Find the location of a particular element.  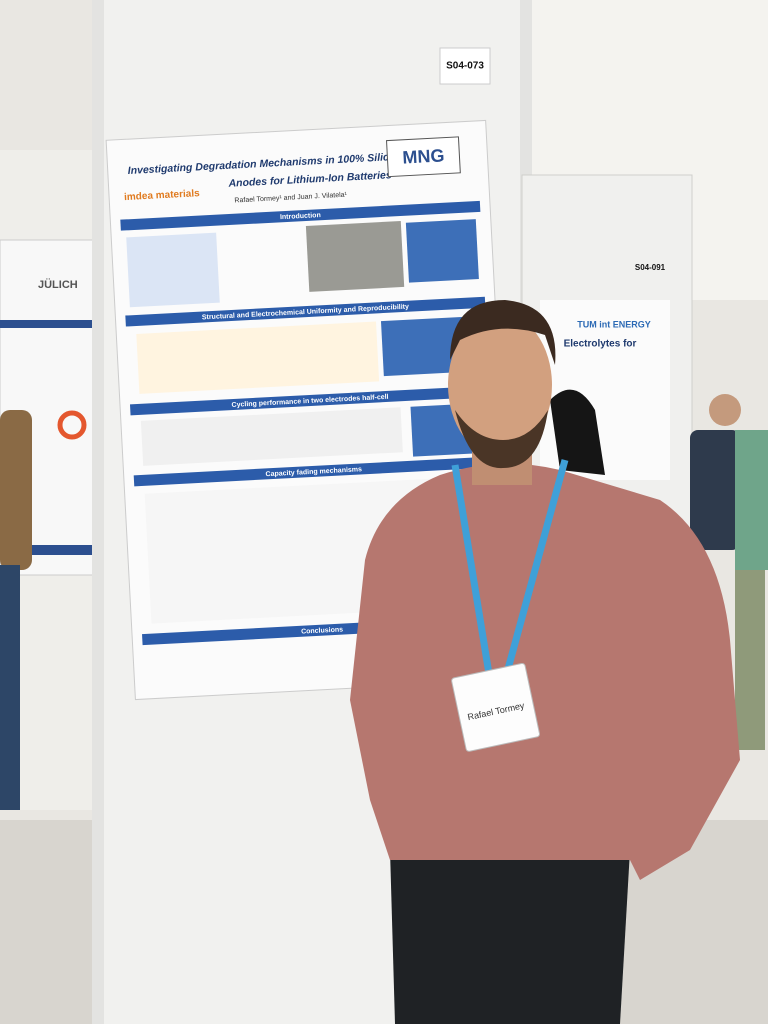

section-heading: Conclusions is located at coordinates (322, 630).